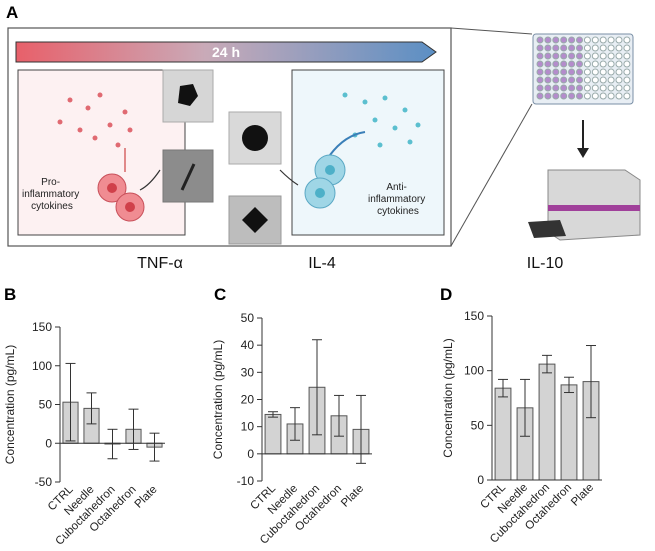 The image size is (655, 551). Describe the element at coordinates (478, 425) in the screenshot. I see `y-tick-label: 50` at that location.